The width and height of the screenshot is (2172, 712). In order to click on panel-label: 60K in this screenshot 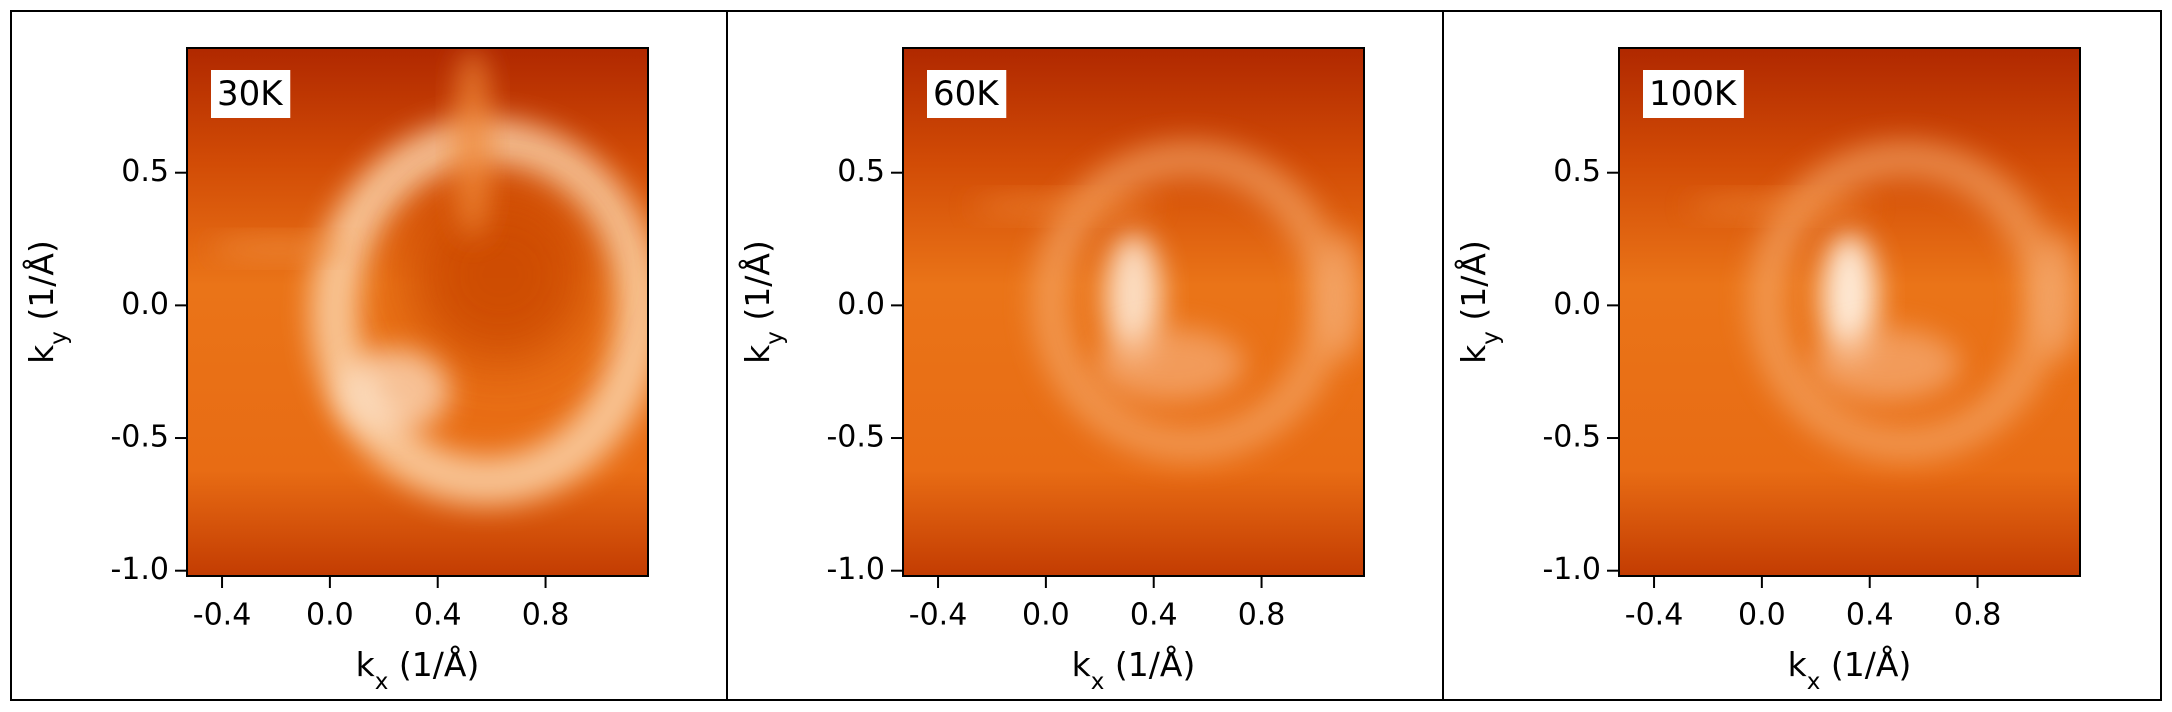, I will do `click(966, 94)`.